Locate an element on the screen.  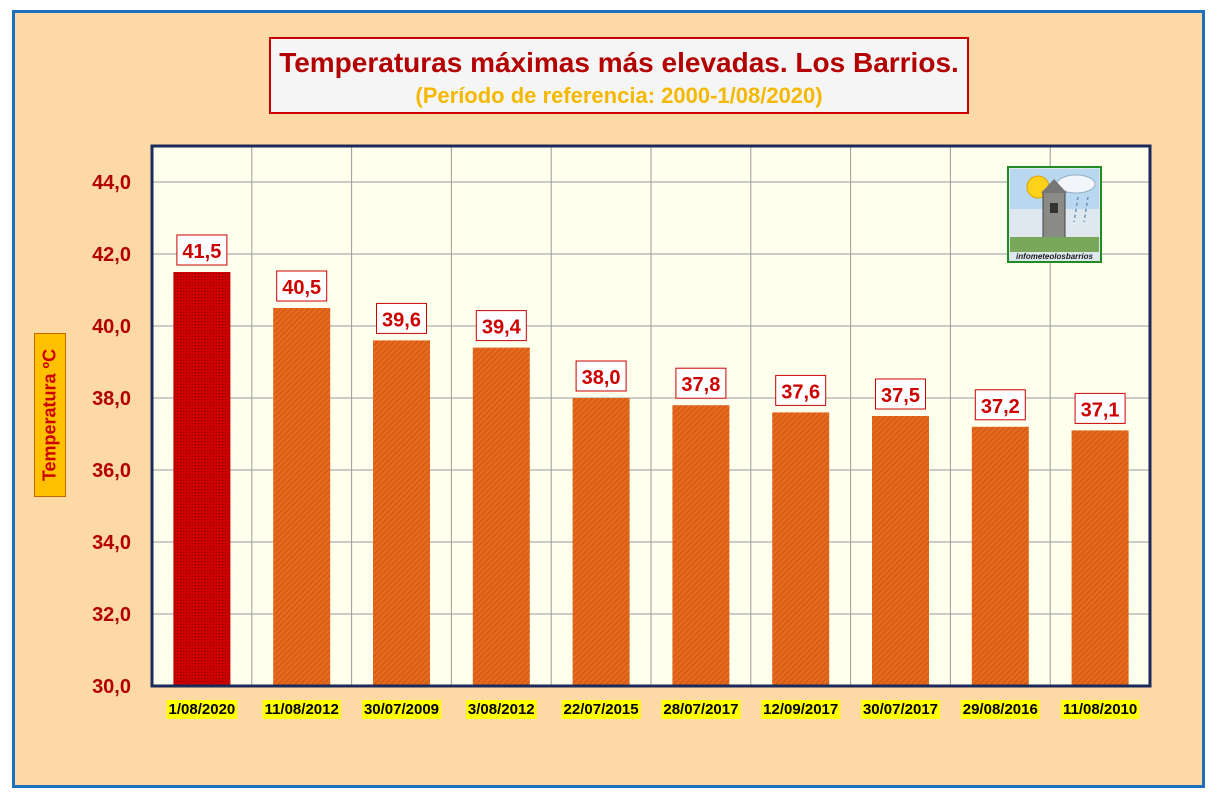
x-tick-label: 22/07/2015 is located at coordinates (601, 709).